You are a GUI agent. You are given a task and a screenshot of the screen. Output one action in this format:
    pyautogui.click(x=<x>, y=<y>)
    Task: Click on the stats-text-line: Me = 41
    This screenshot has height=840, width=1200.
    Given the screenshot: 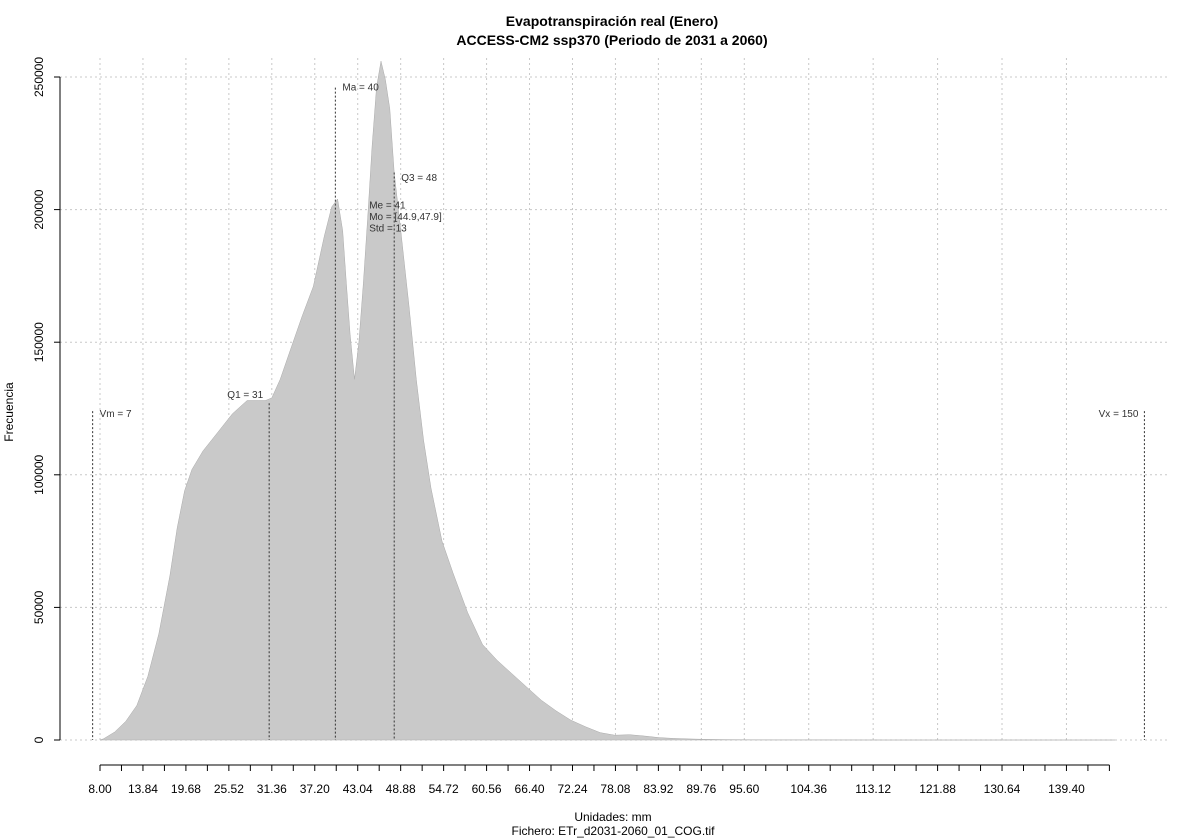 What is the action you would take?
    pyautogui.click(x=387, y=206)
    